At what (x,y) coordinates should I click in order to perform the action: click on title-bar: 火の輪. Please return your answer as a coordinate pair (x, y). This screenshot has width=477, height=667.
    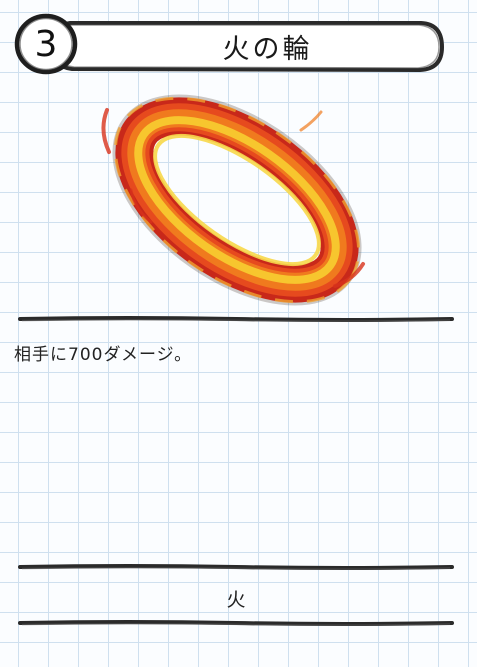
    Looking at the image, I should click on (247, 46).